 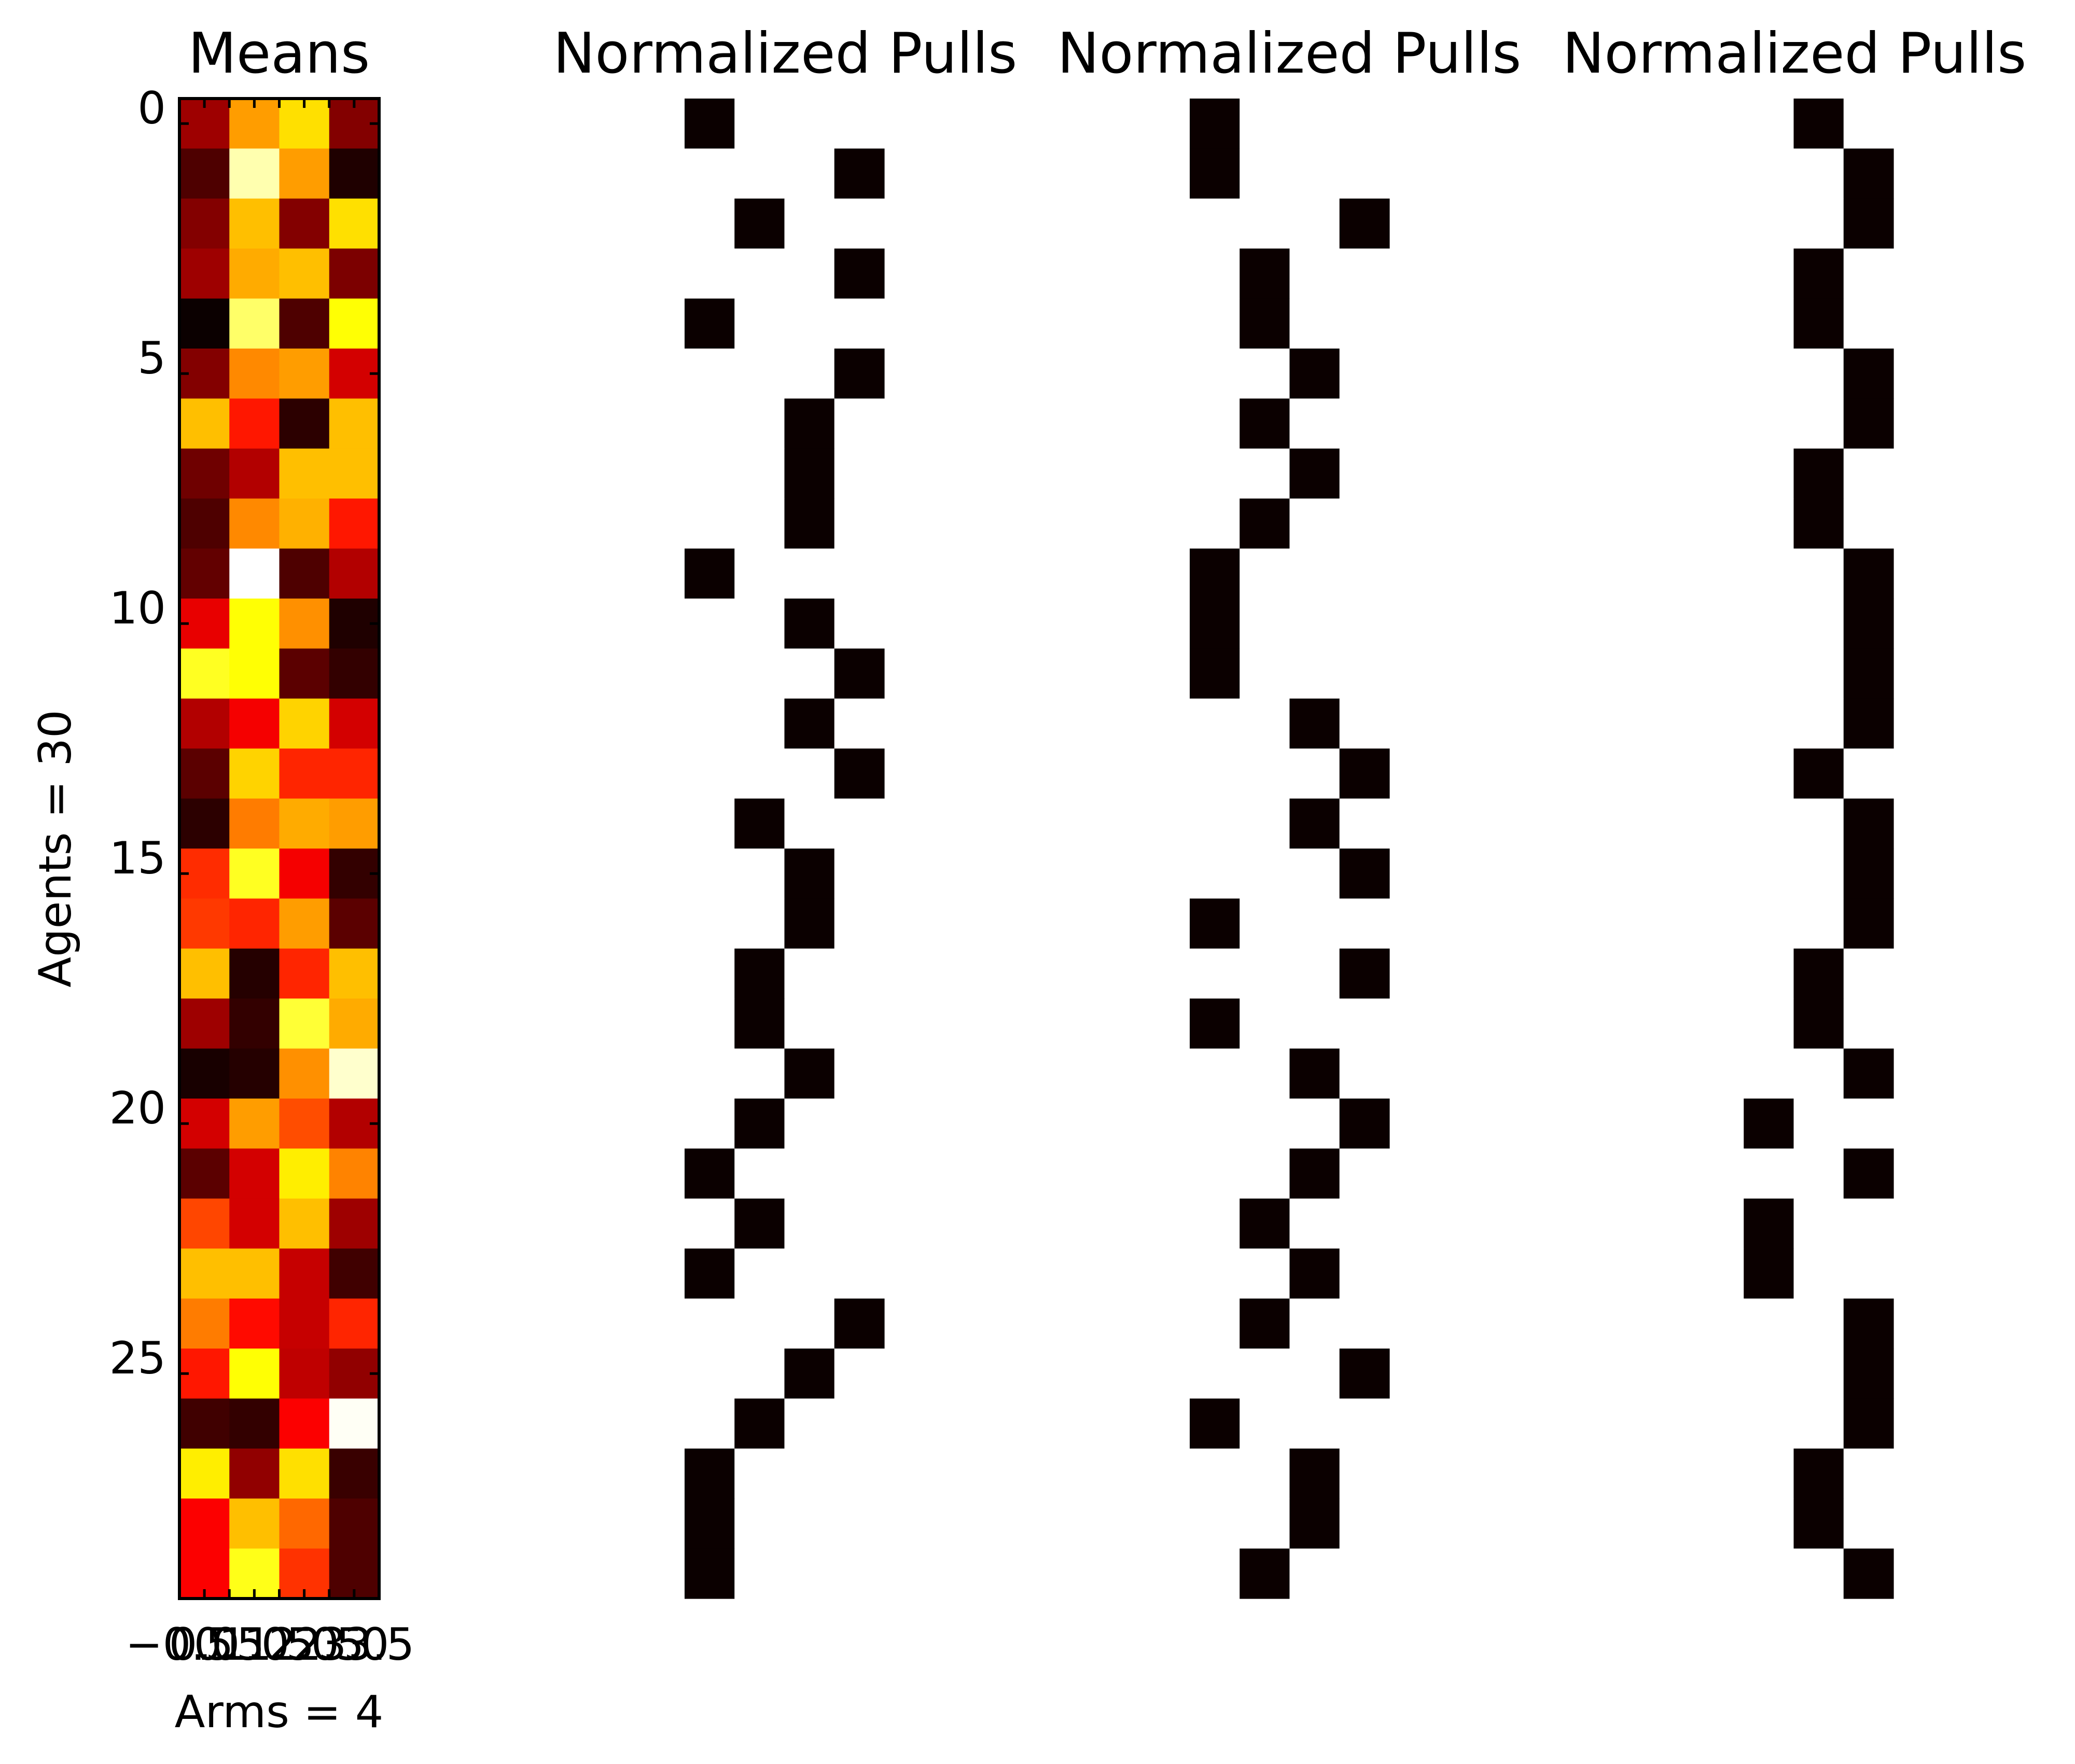 What do you see at coordinates (204, 1645) in the screenshot?
I see `x-tick-label: 0.0` at bounding box center [204, 1645].